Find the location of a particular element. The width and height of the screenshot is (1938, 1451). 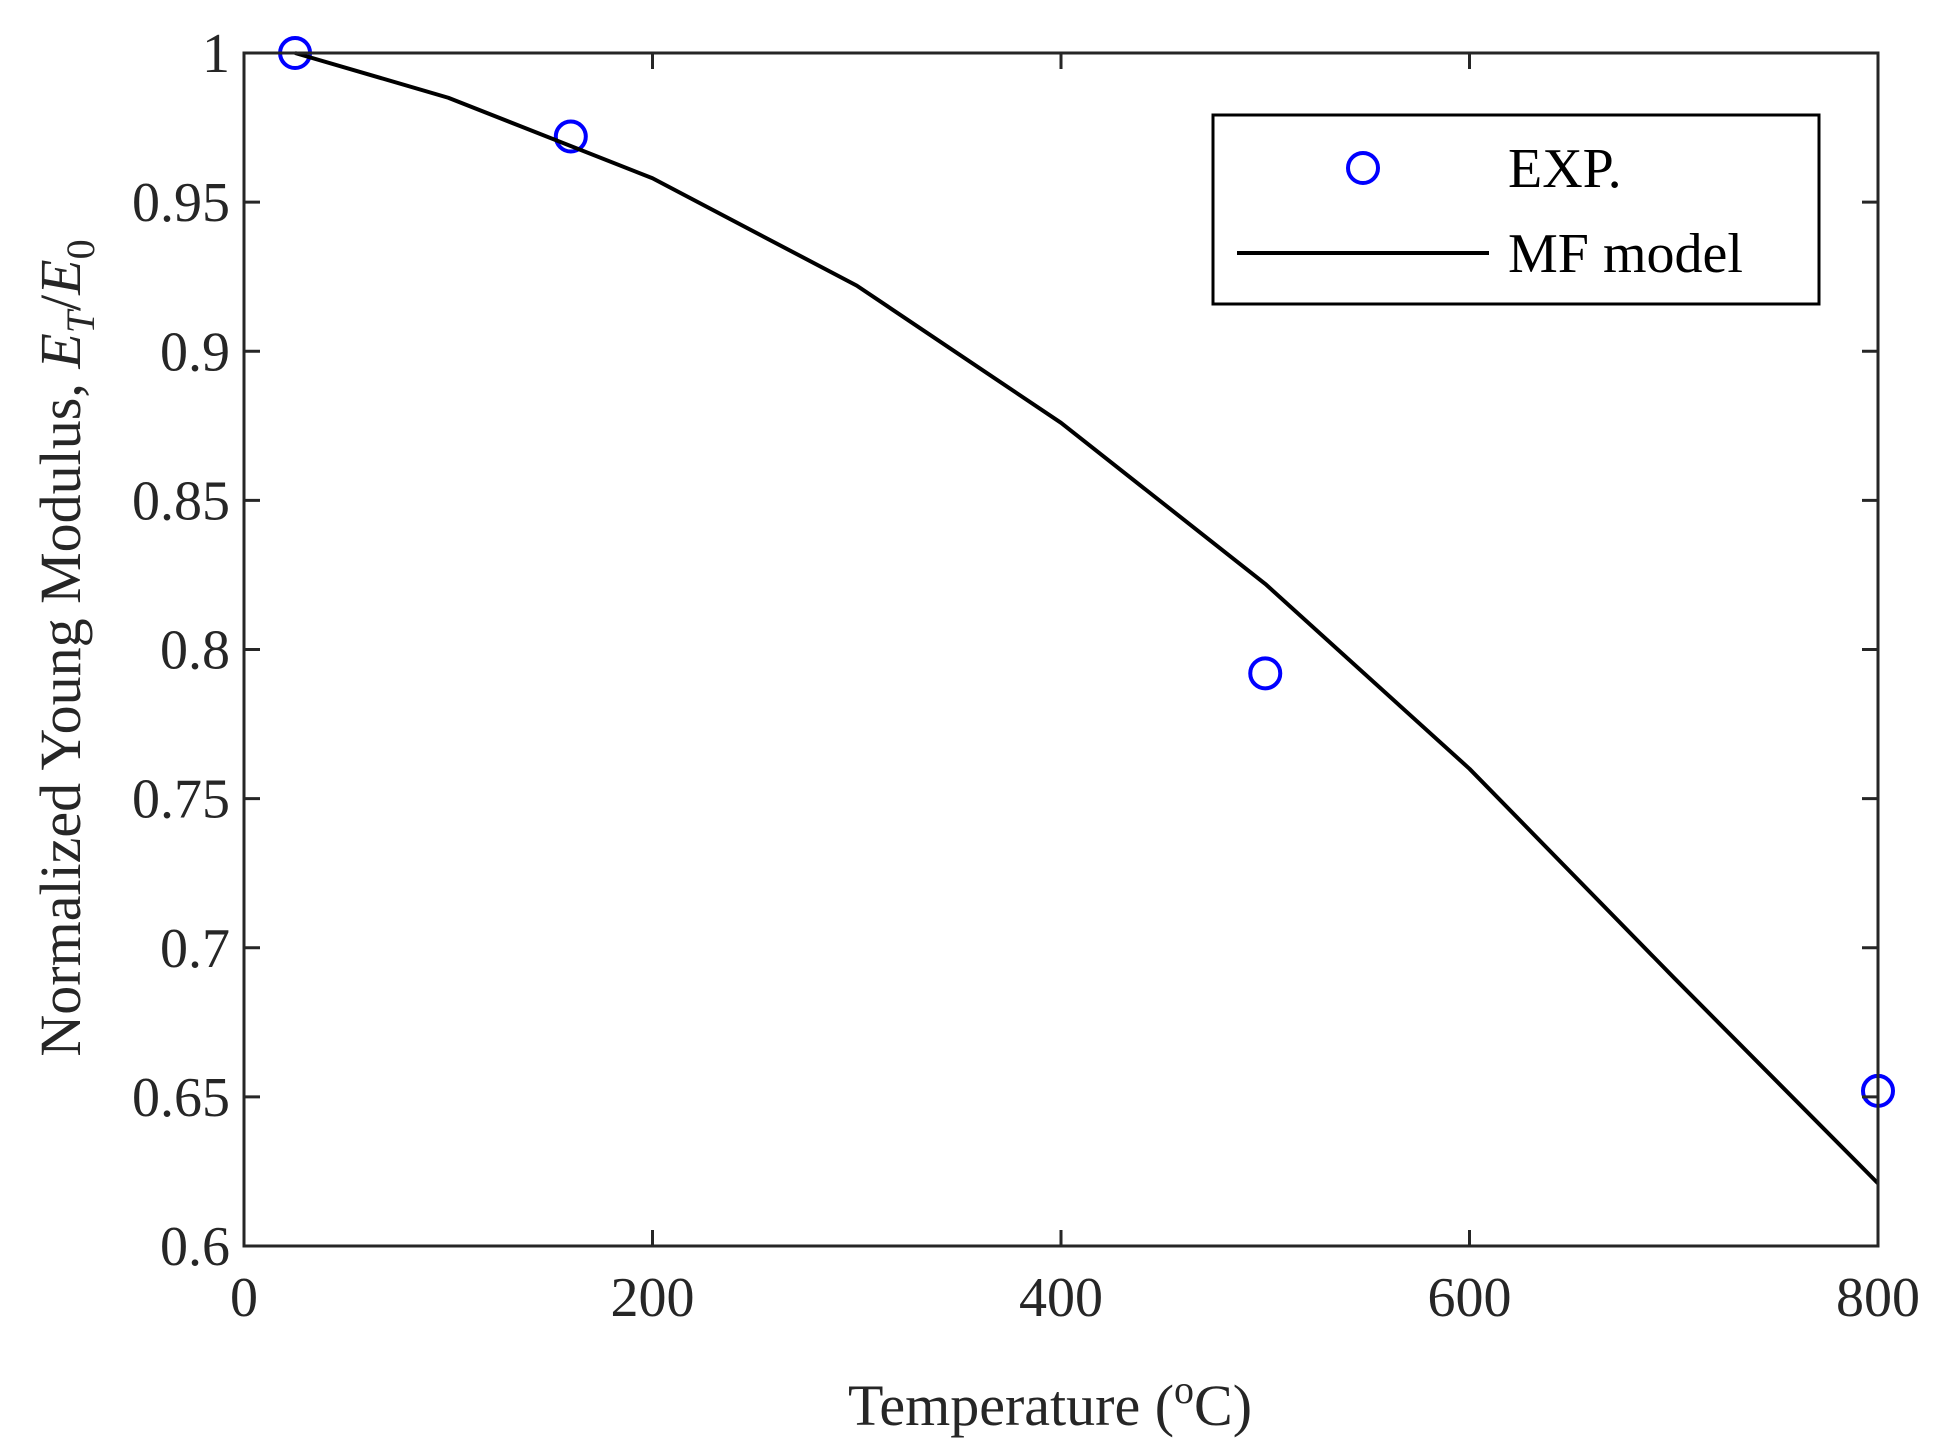

x-axis-label-main: Temperature ( is located at coordinates (1011, 1405).